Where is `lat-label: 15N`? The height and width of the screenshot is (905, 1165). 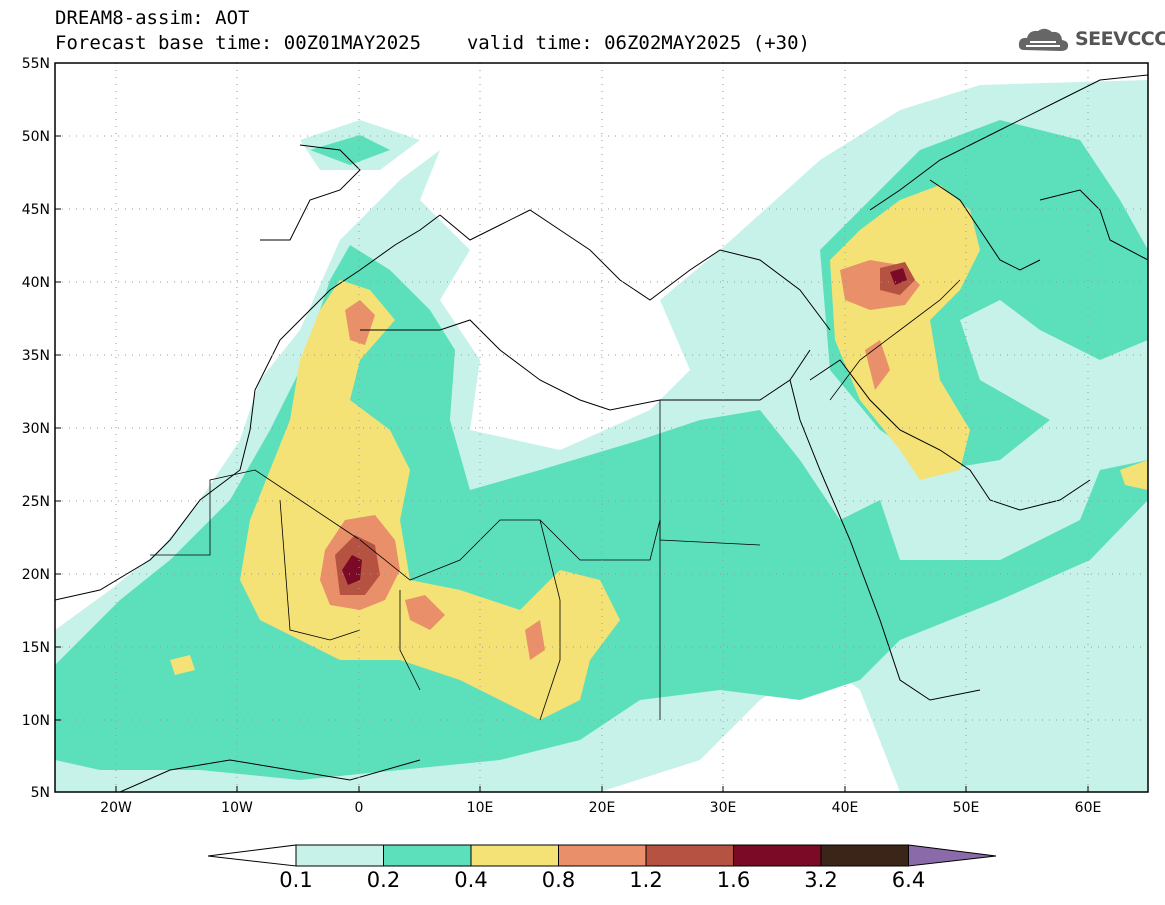 lat-label: 15N is located at coordinates (36, 648).